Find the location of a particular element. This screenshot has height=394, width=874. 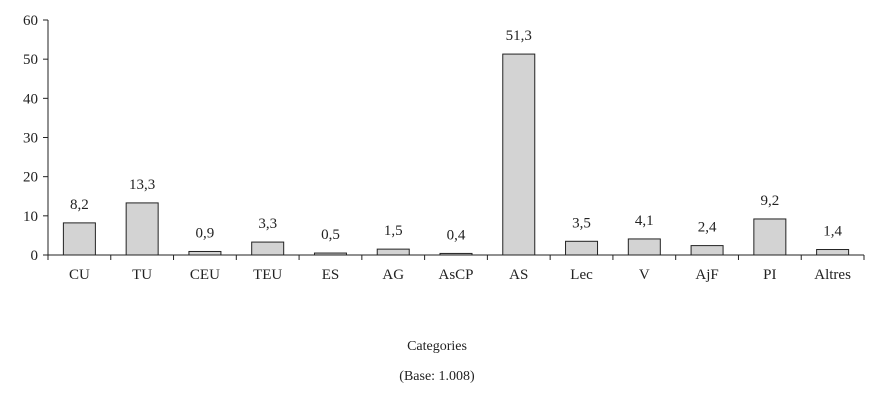

data-label: 8,2 is located at coordinates (79, 205).